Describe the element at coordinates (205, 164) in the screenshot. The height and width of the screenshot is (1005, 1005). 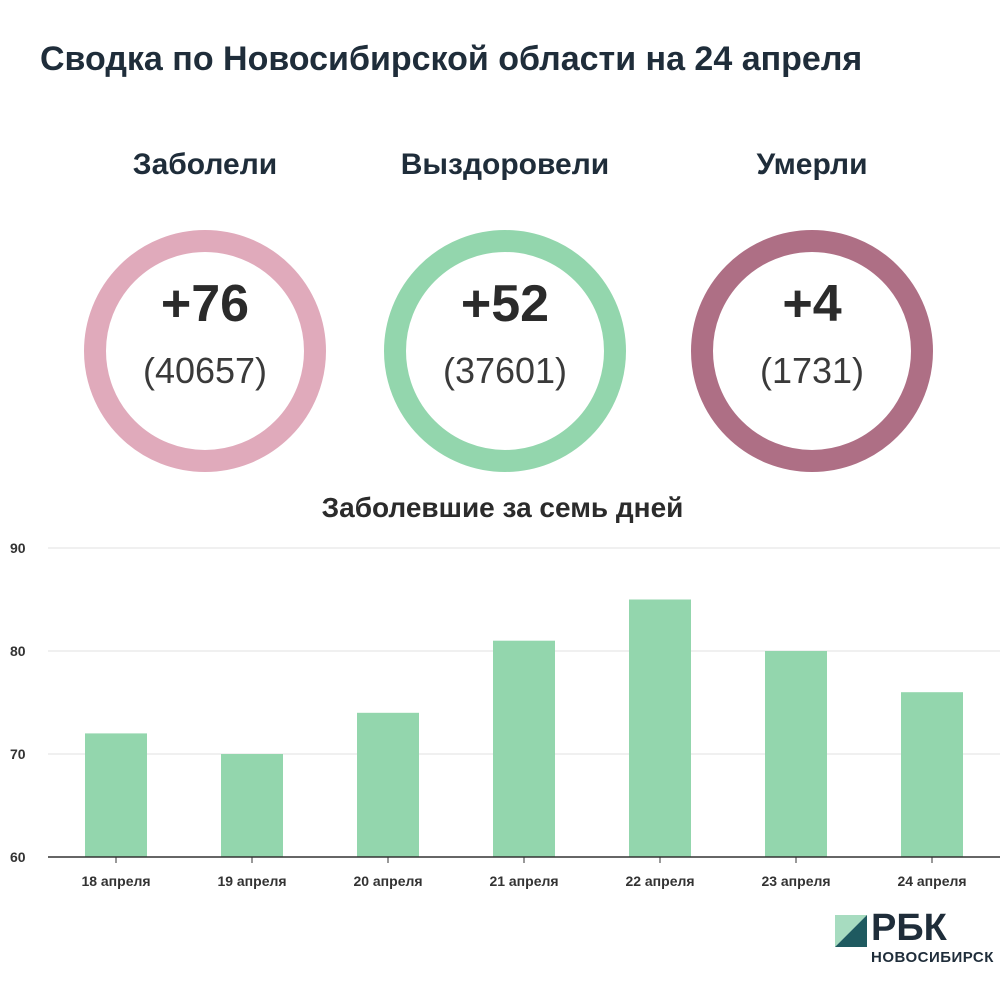
I see `stat-label-infected: Заболели` at that location.